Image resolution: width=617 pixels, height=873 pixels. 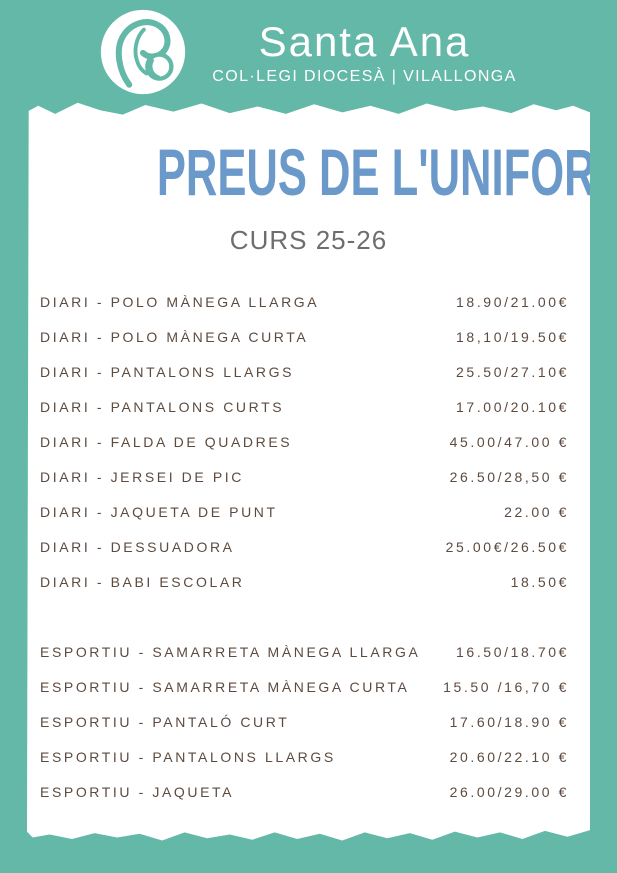 What do you see at coordinates (512, 406) in the screenshot?
I see `item-price: 17.00/20.10€` at bounding box center [512, 406].